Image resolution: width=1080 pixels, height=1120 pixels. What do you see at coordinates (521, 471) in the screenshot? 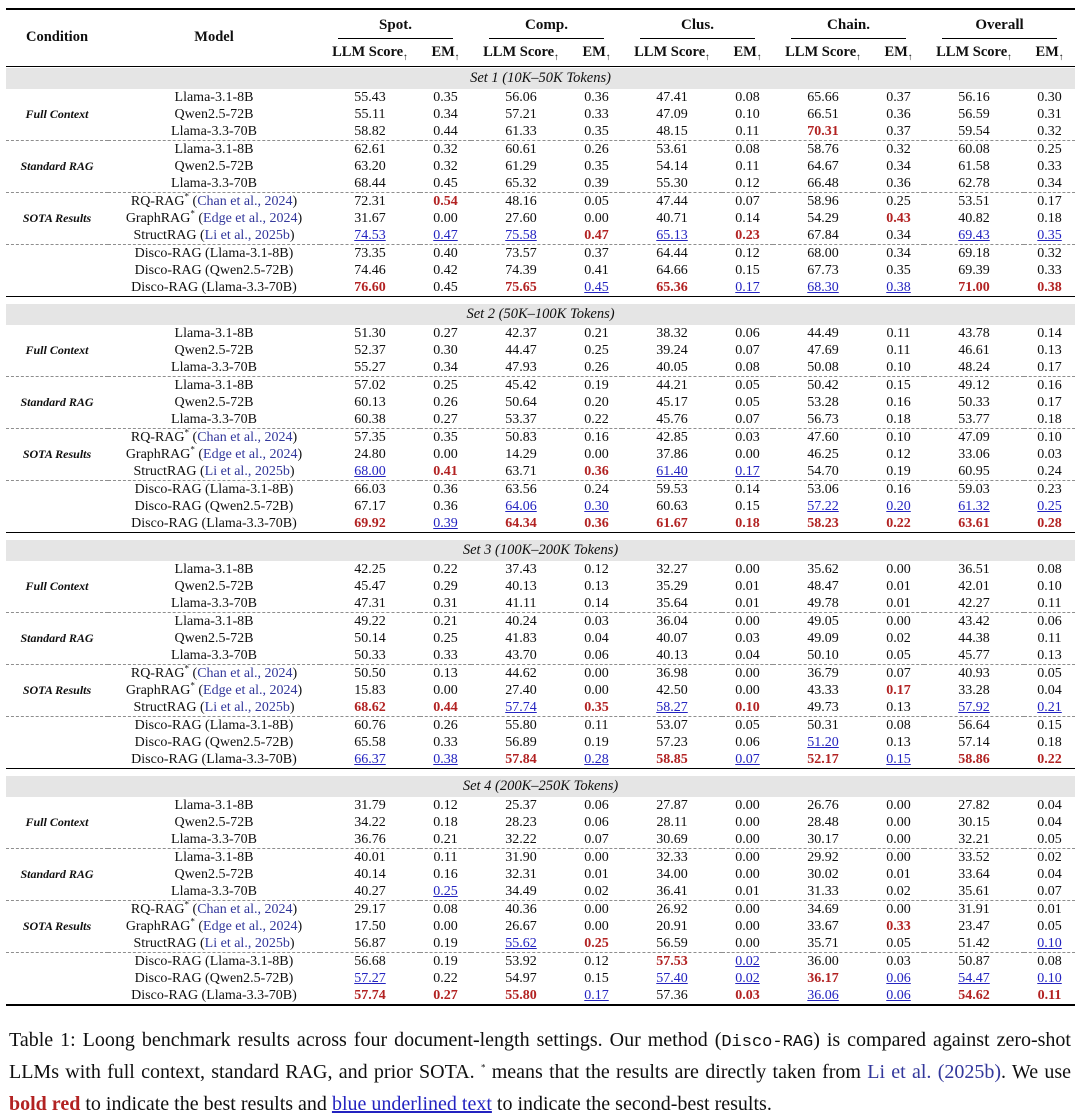
I see `llm-score-cell: 63.71` at bounding box center [521, 471].